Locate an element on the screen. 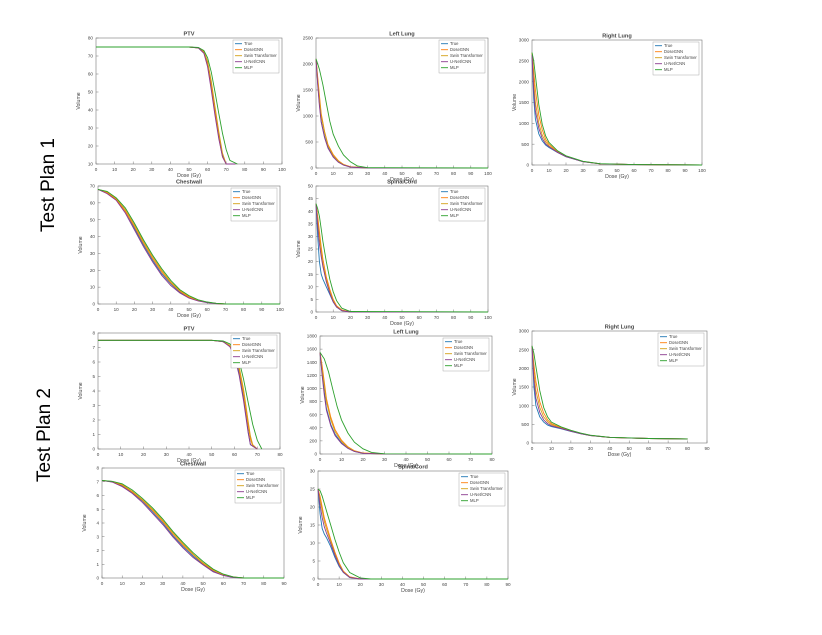 The image size is (822, 635). chart-title: Right Lung is located at coordinates (617, 37).